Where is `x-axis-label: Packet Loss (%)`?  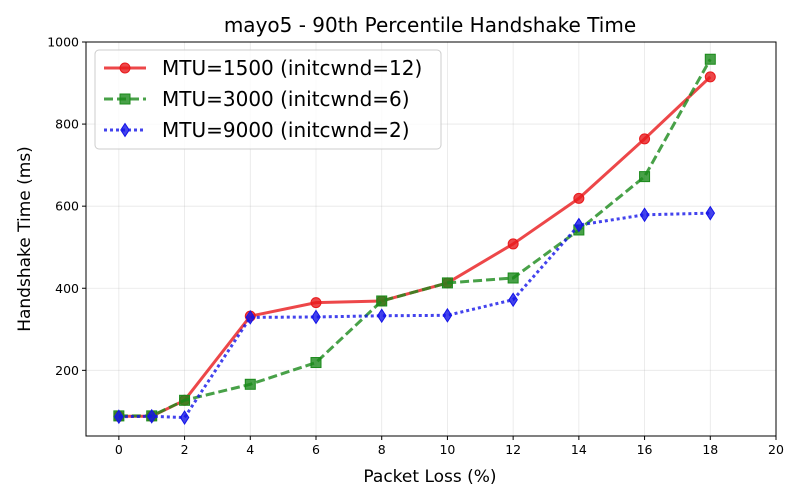 x-axis-label: Packet Loss (%) is located at coordinates (429, 477).